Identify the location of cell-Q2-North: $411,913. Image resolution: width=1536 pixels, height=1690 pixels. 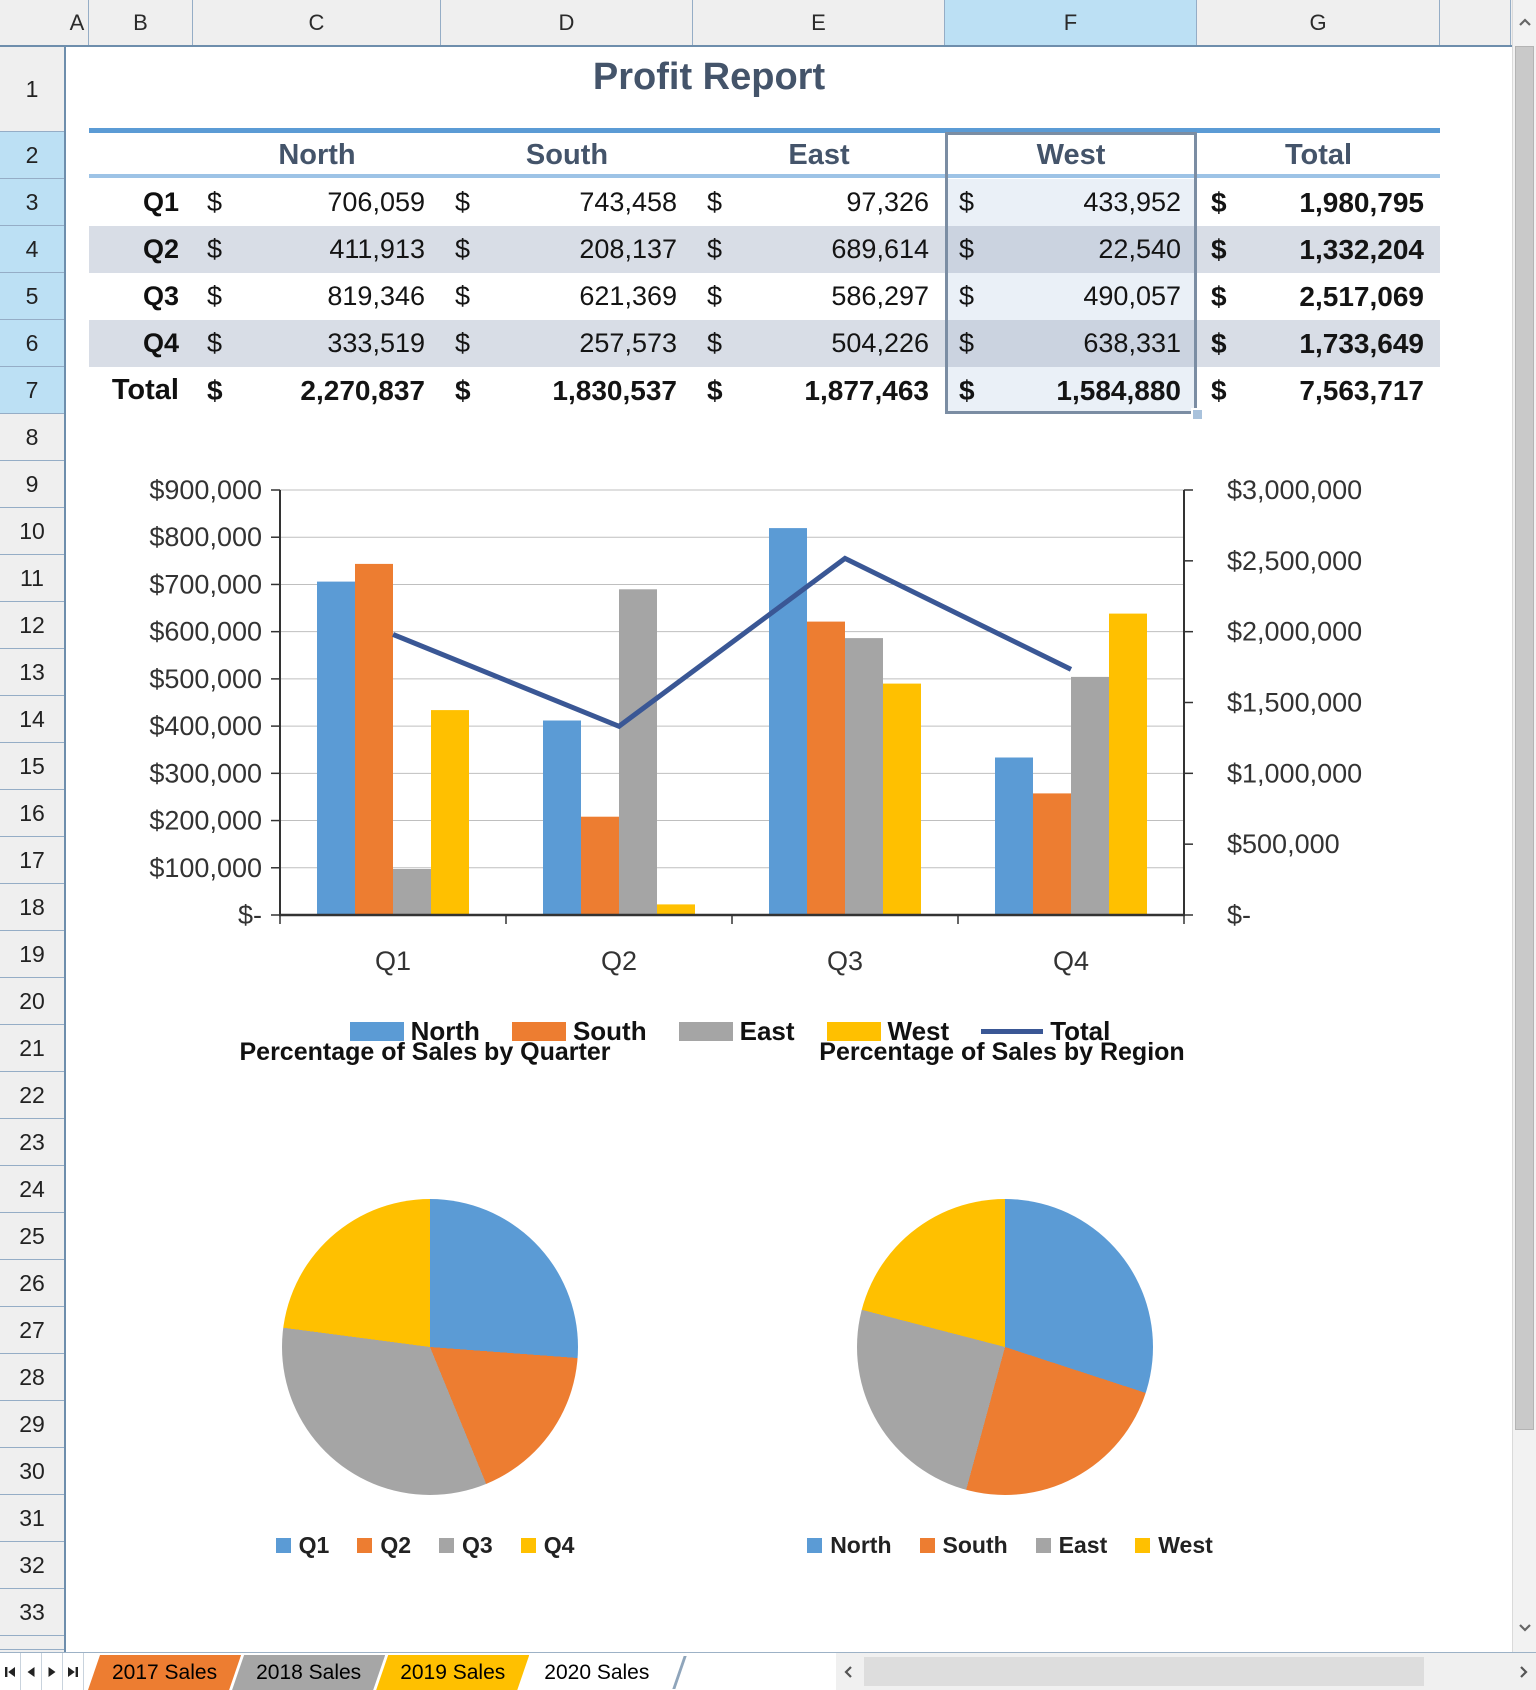
(317, 249).